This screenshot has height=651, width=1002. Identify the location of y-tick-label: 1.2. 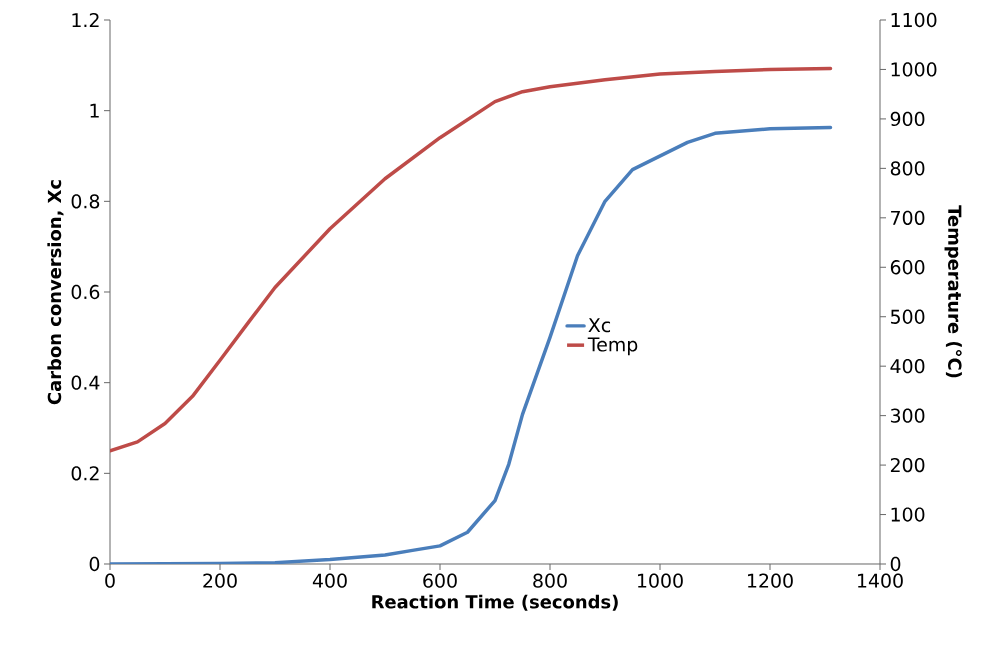
(85, 20).